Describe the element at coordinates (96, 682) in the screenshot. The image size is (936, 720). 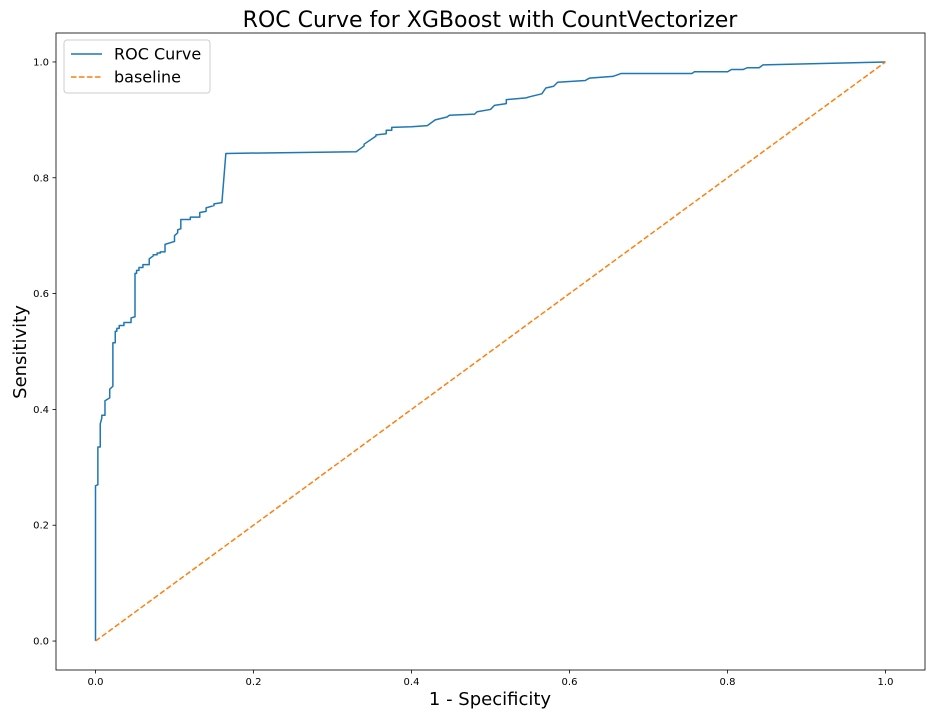
I see `x-tick-label: 0.0` at that location.